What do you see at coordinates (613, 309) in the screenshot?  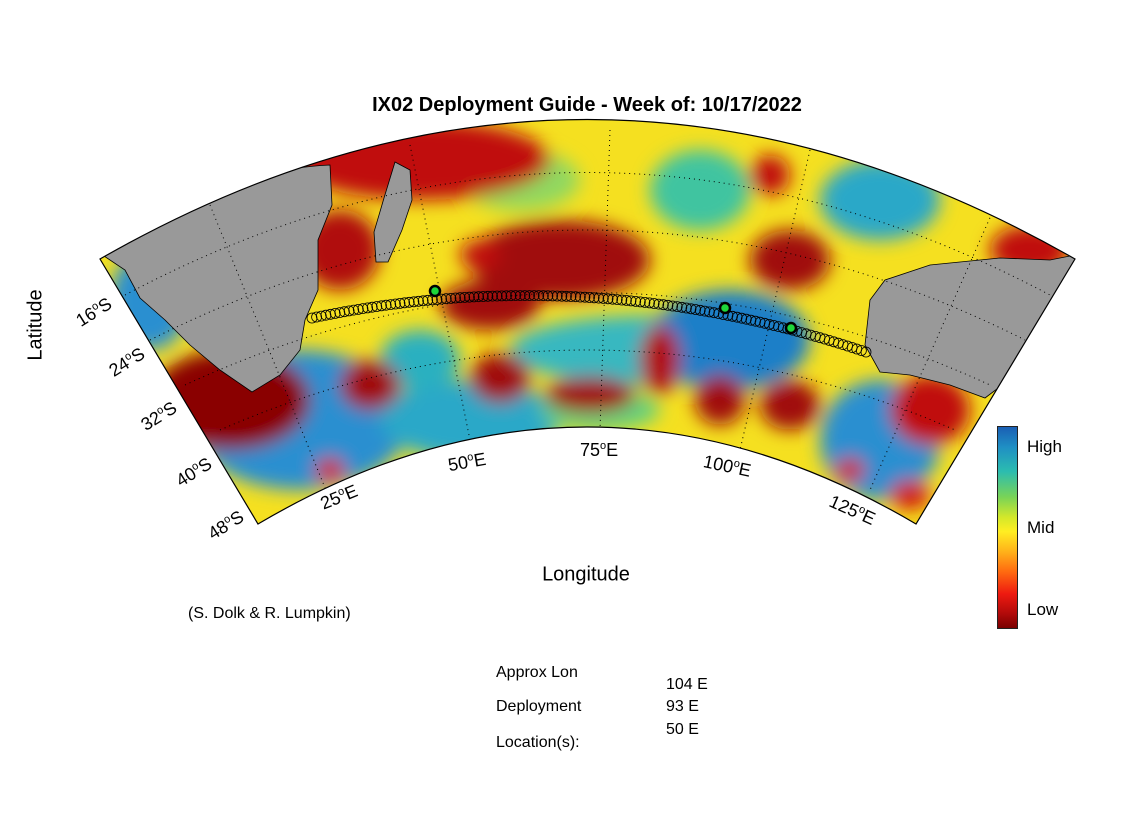 I see `deployment-markers` at bounding box center [613, 309].